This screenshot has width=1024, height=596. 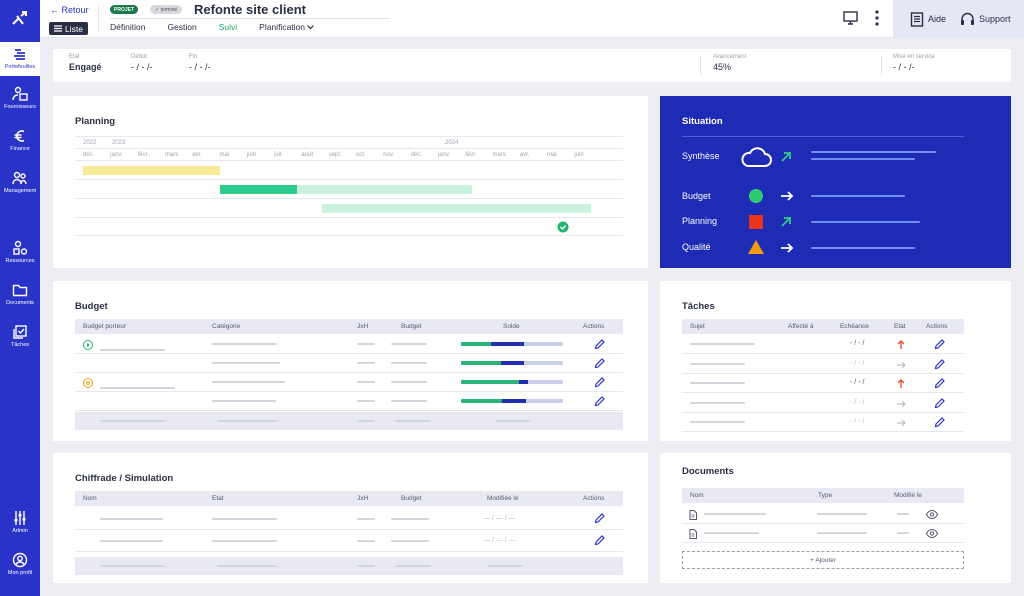 What do you see at coordinates (197, 155) in the screenshot?
I see `gantt-month: avr.` at bounding box center [197, 155].